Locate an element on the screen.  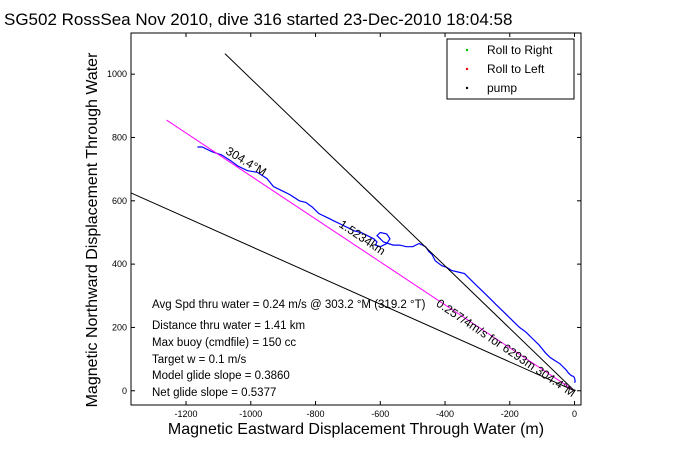
y-tick-label: 0 is located at coordinates (124, 391).